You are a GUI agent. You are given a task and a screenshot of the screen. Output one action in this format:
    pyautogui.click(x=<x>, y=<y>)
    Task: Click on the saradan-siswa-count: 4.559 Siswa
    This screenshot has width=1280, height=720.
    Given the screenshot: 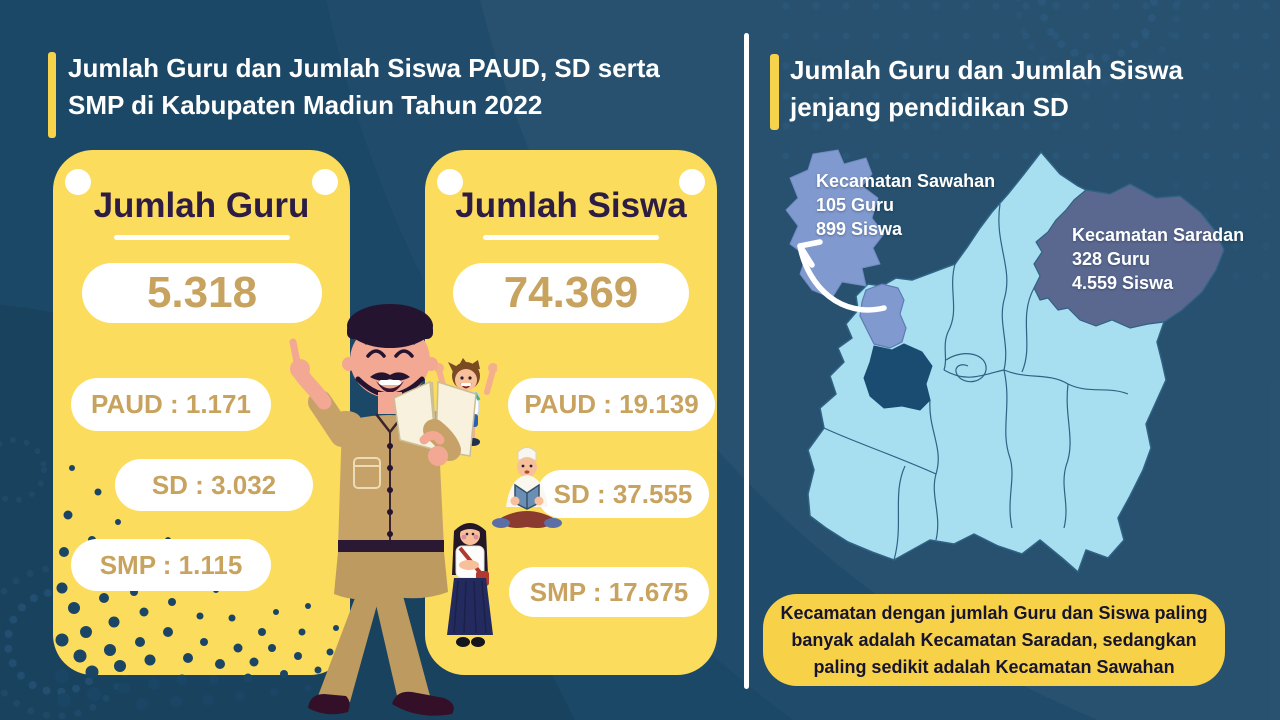 What is the action you would take?
    pyautogui.click(x=1123, y=282)
    